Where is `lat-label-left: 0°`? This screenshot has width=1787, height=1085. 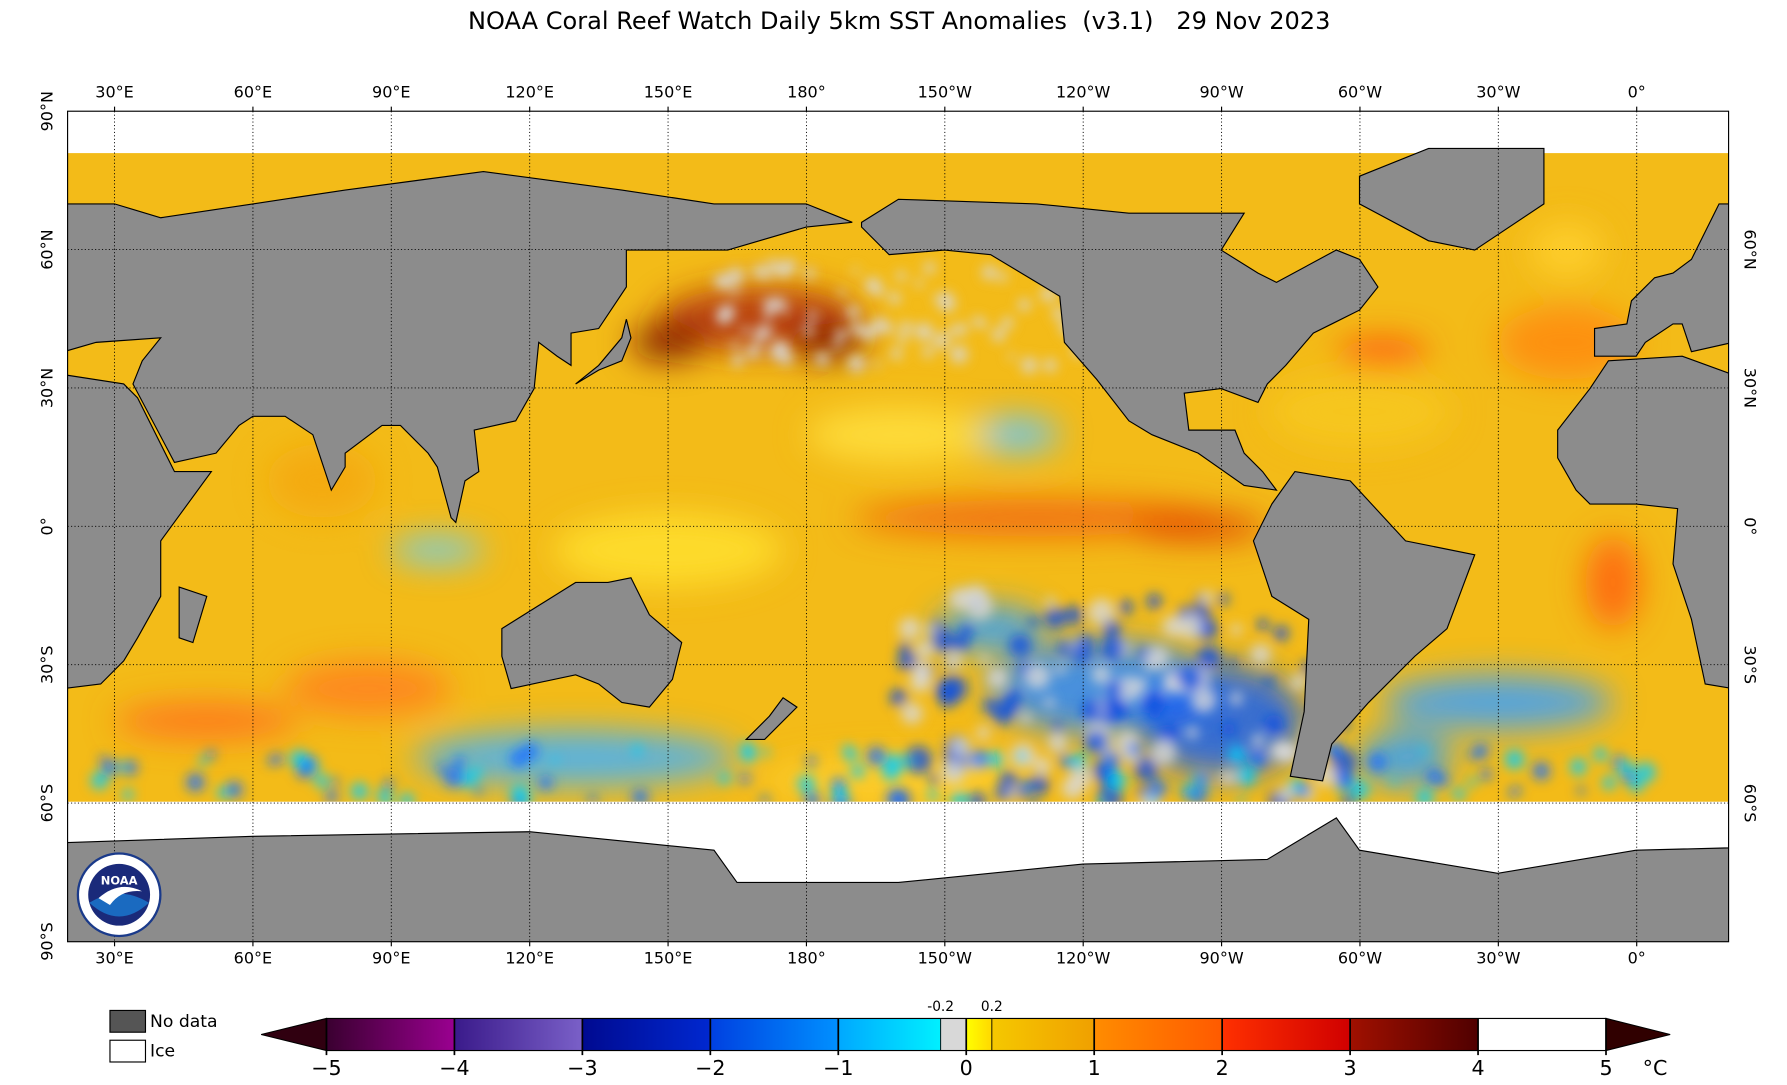
lat-label-left: 0° is located at coordinates (47, 526).